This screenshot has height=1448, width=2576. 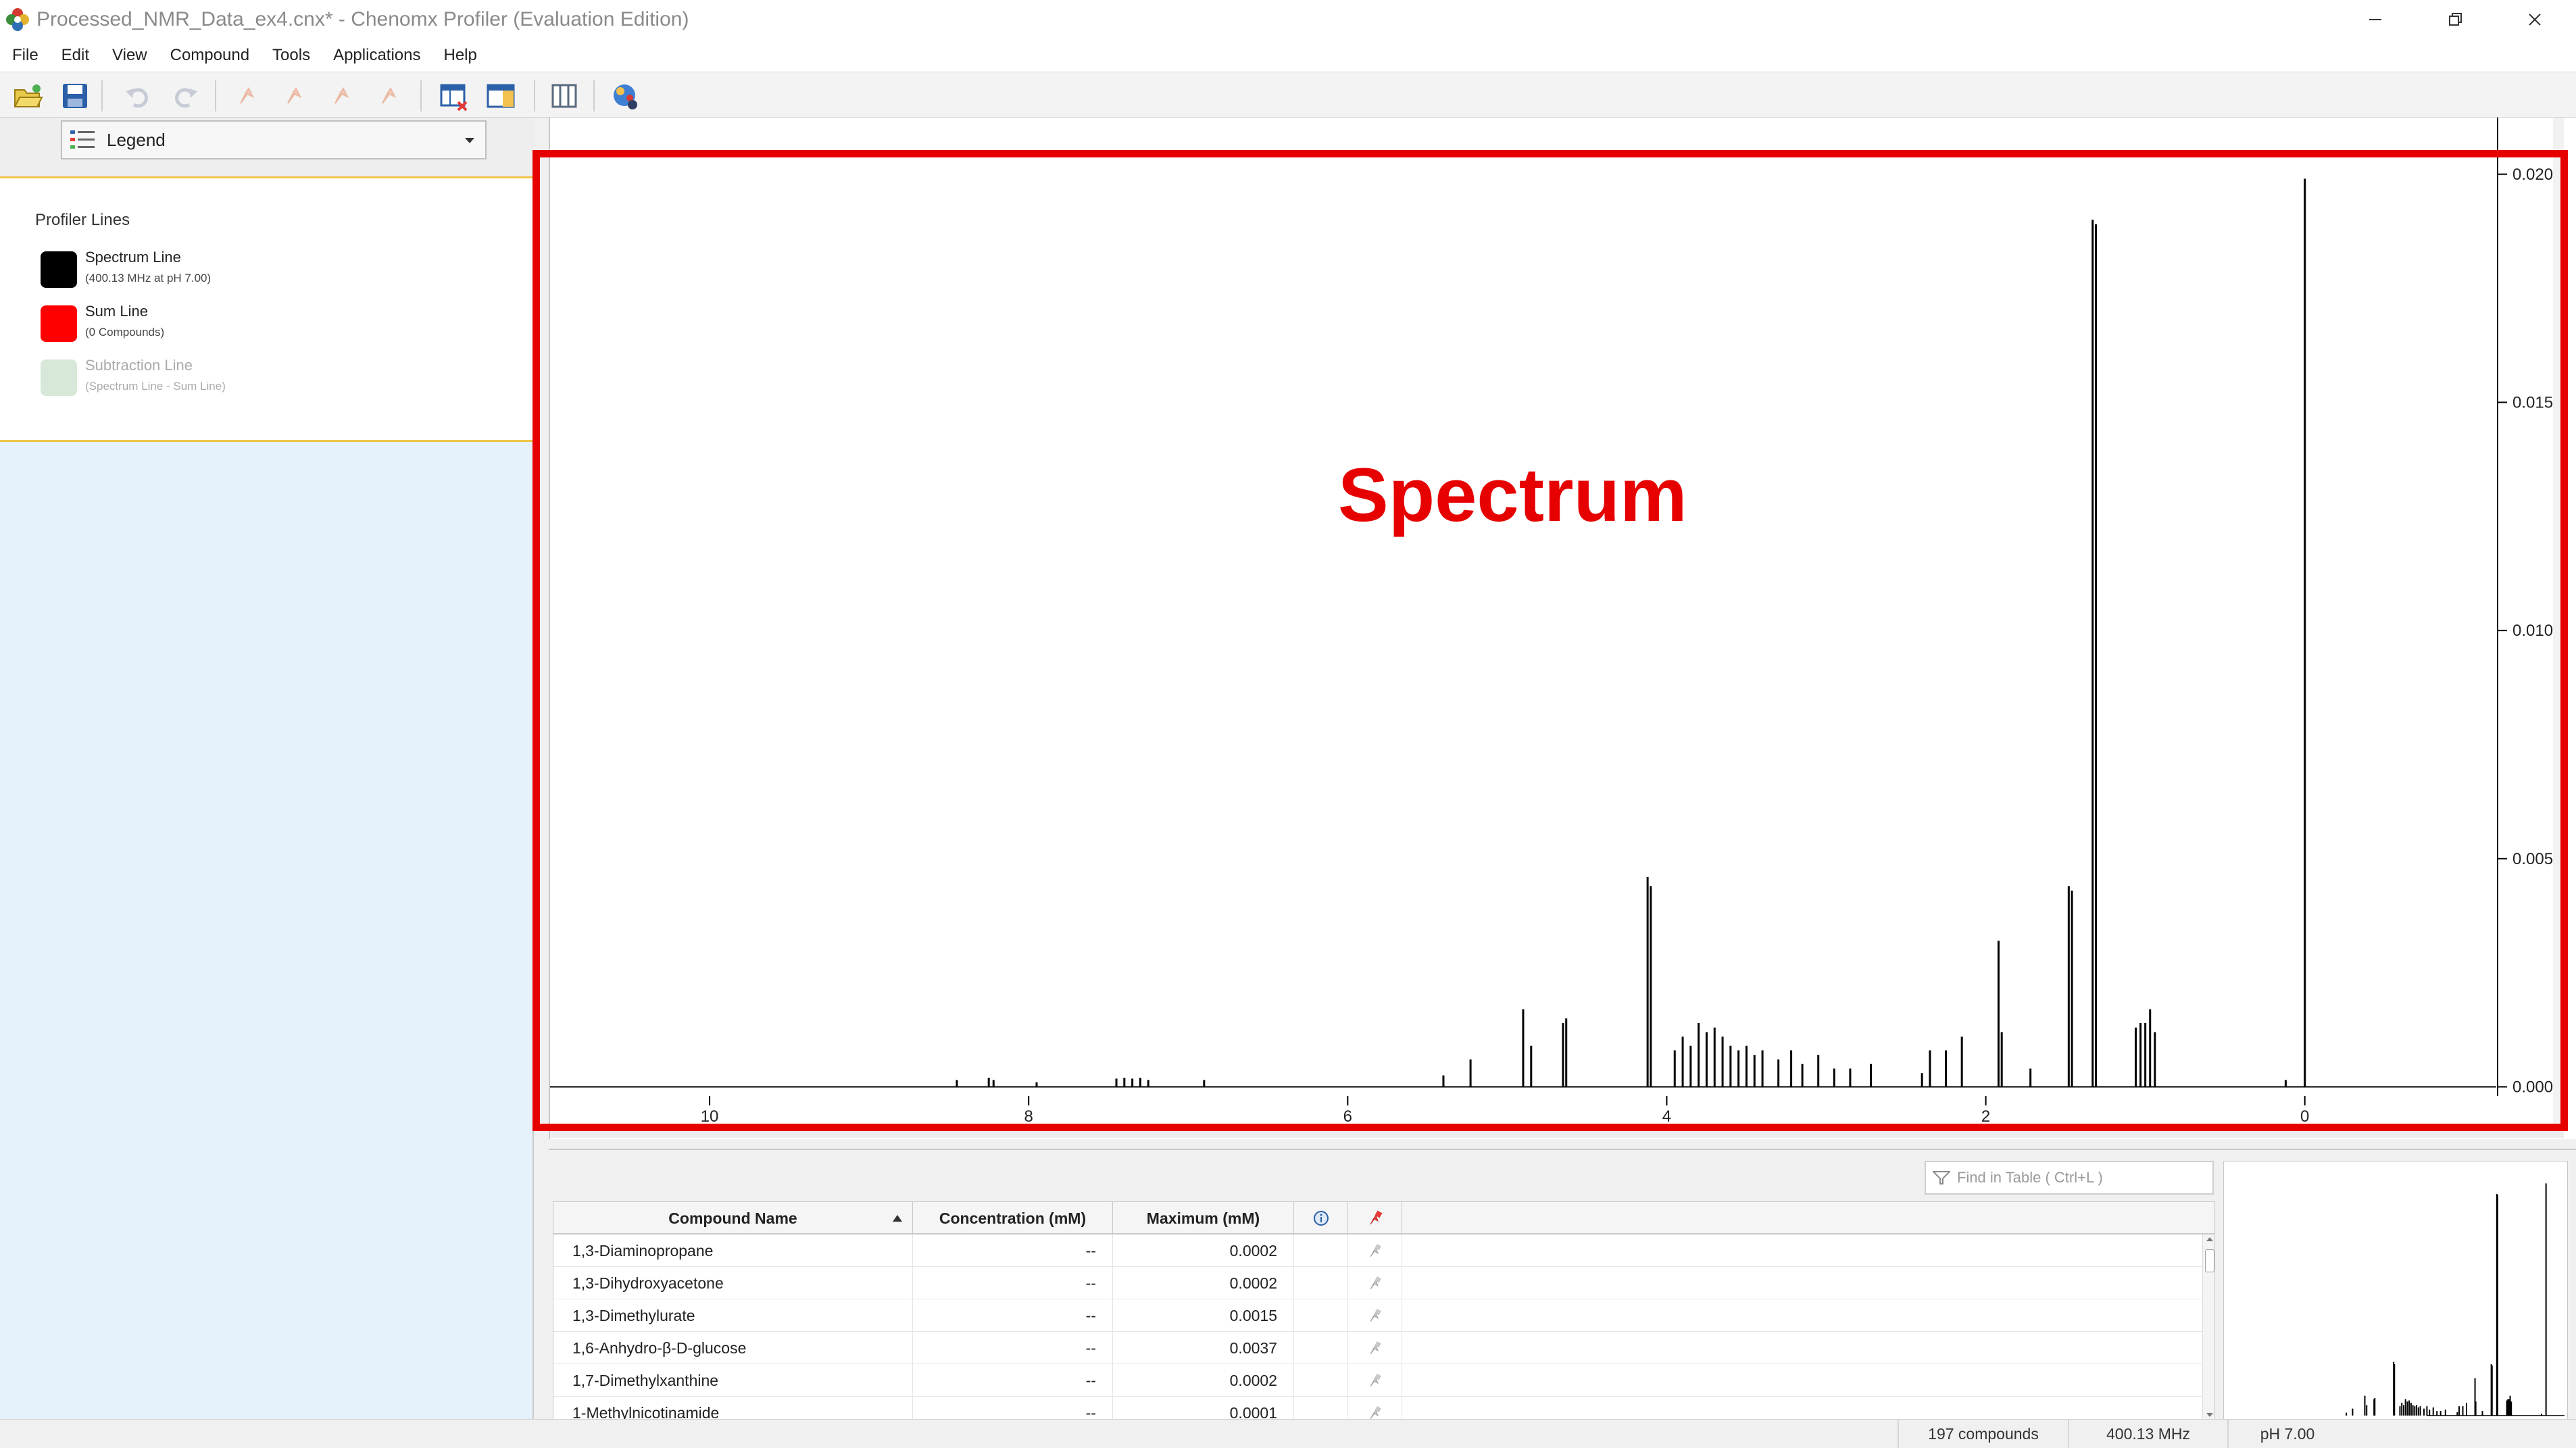 What do you see at coordinates (1557, 1133) in the screenshot?
I see `horizontal-scrollbar` at bounding box center [1557, 1133].